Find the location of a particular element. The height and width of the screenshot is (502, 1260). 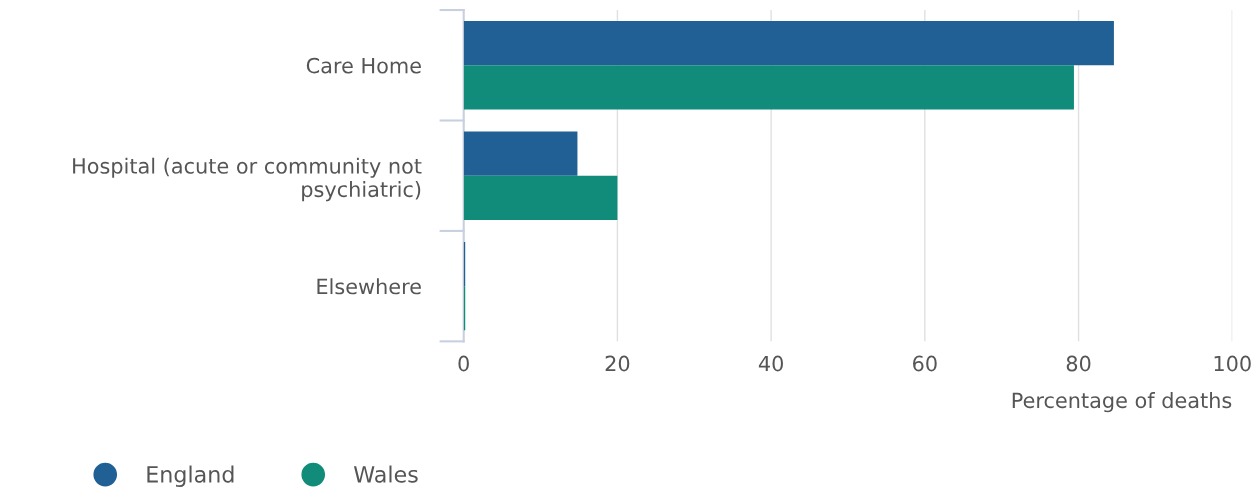

x-tick-label: 20 is located at coordinates (617, 363).